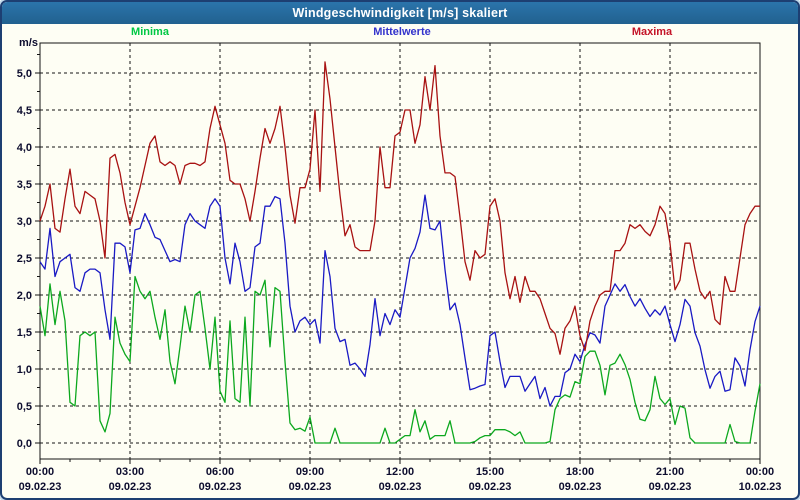 This screenshot has height=500, width=800. Describe the element at coordinates (402, 32) in the screenshot. I see `legend-mittelwerte: Mittelwerte` at that location.